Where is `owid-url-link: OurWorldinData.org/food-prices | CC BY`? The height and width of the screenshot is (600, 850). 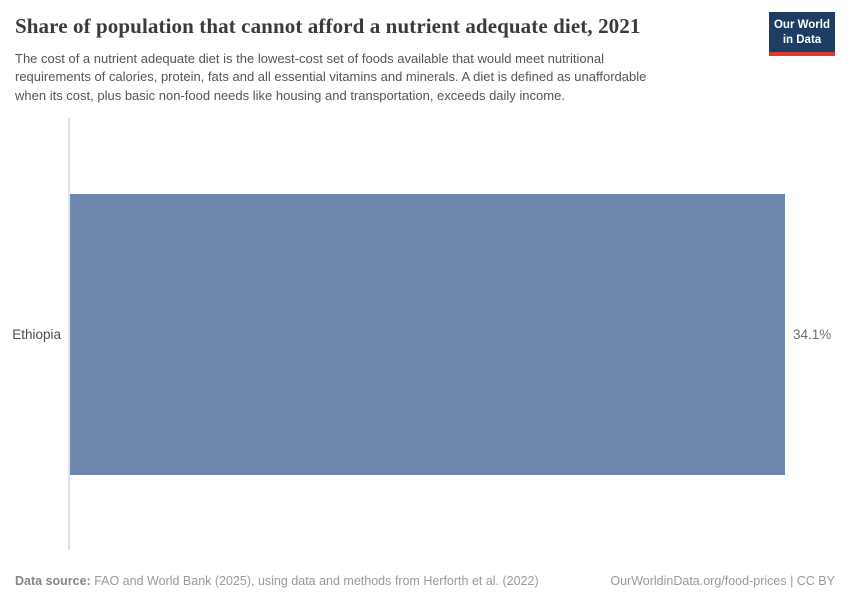 owid-url-link: OurWorldinData.org/food-prices | CC BY is located at coordinates (722, 581).